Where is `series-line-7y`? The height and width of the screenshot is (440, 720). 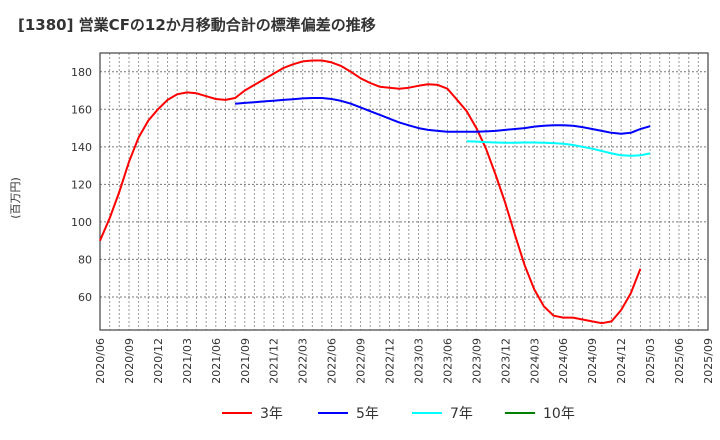 series-line-7y is located at coordinates (558, 148).